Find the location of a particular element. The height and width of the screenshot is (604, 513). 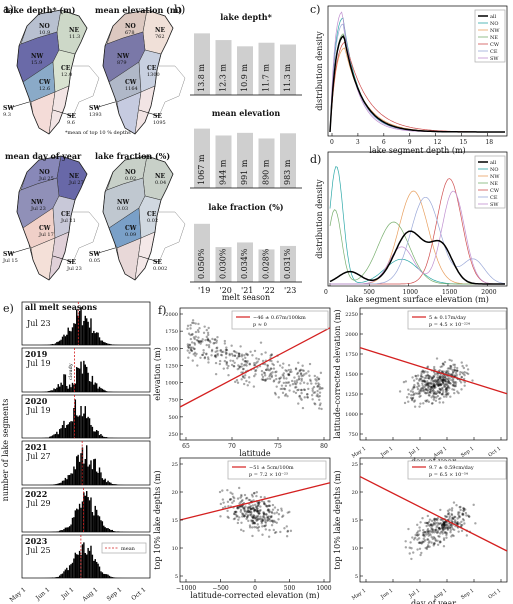

x-tick-label: 9 is located at coordinates (410, 142).